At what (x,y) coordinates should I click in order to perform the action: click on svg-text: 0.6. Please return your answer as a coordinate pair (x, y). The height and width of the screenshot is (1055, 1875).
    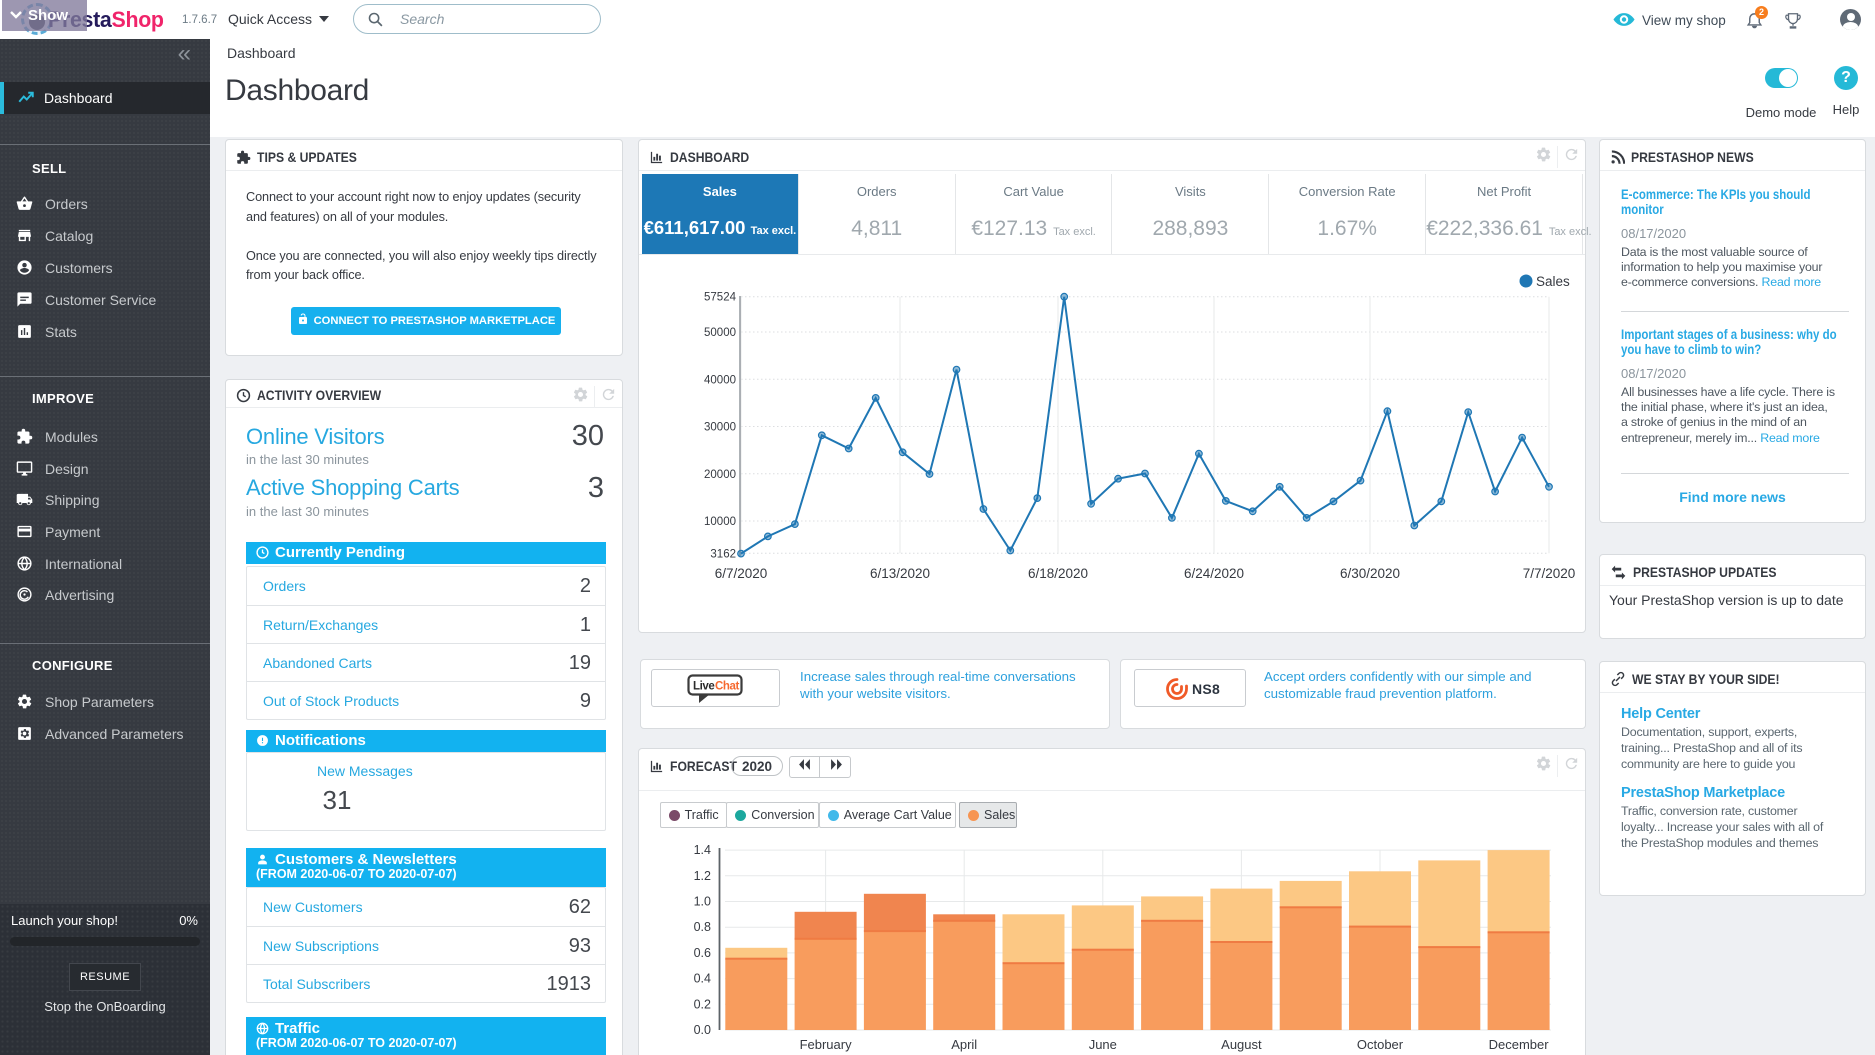
    Looking at the image, I should click on (702, 953).